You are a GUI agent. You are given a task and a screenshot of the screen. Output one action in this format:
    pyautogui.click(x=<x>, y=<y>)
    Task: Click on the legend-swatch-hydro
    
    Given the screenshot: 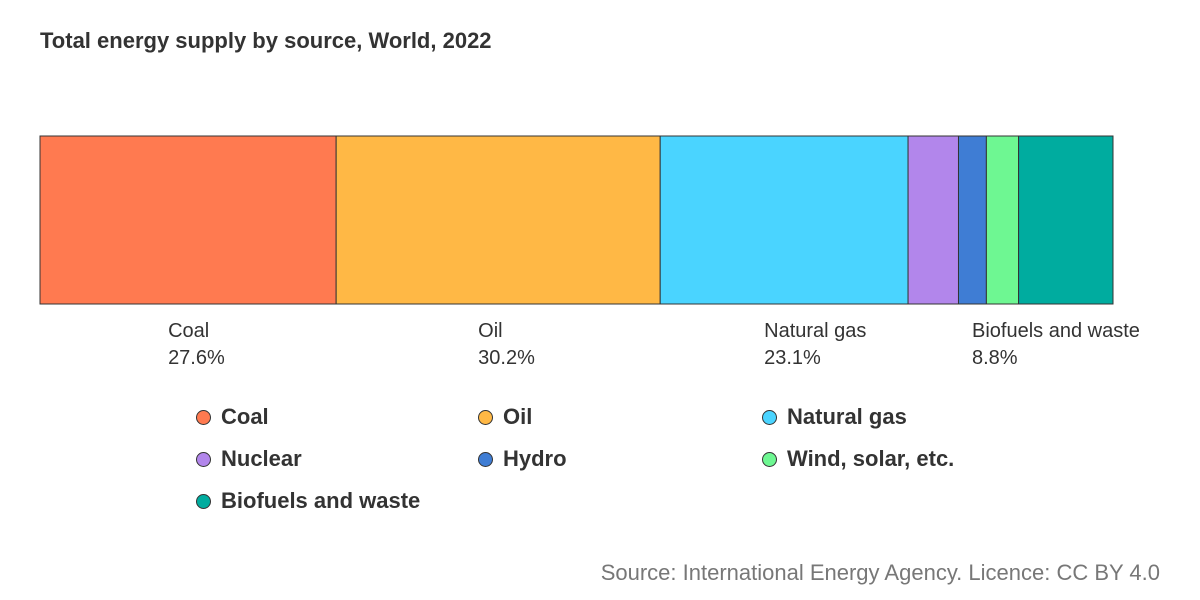 What is the action you would take?
    pyautogui.click(x=485, y=459)
    